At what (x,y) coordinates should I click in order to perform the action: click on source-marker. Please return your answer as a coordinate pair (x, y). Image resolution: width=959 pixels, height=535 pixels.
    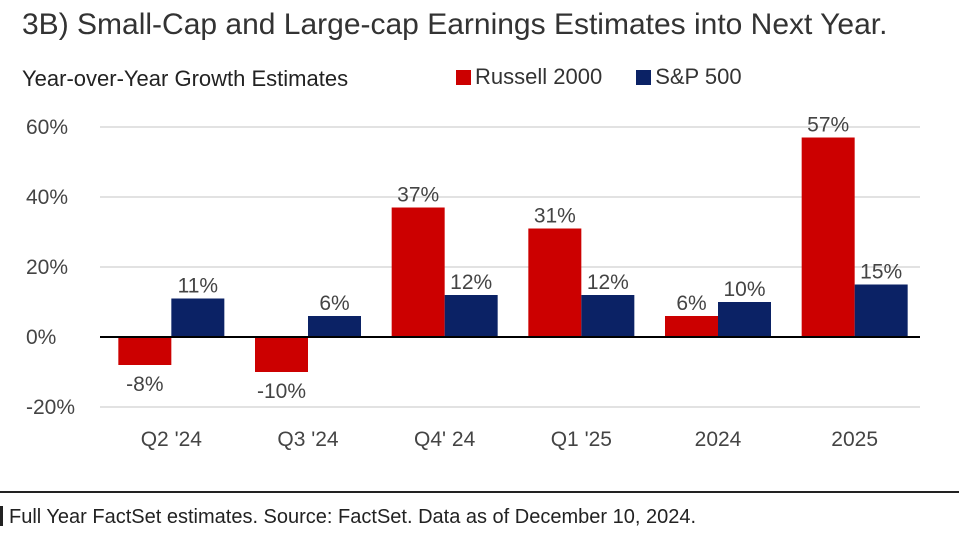
    Looking at the image, I should click on (1, 516).